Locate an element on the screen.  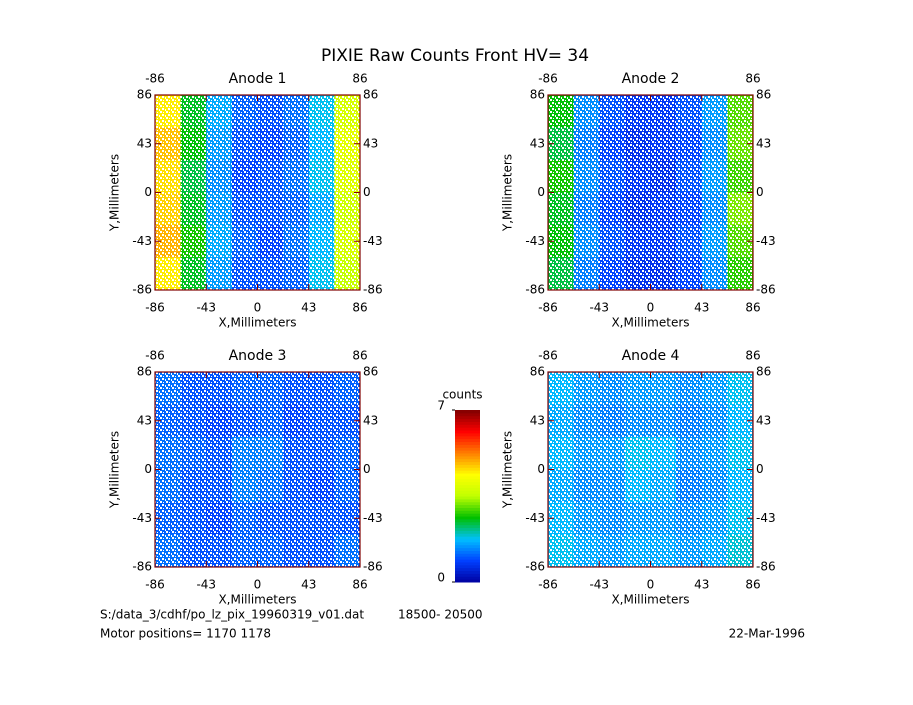
chart-title: PIXIE Raw Counts Front HV= 34 is located at coordinates (455, 56).